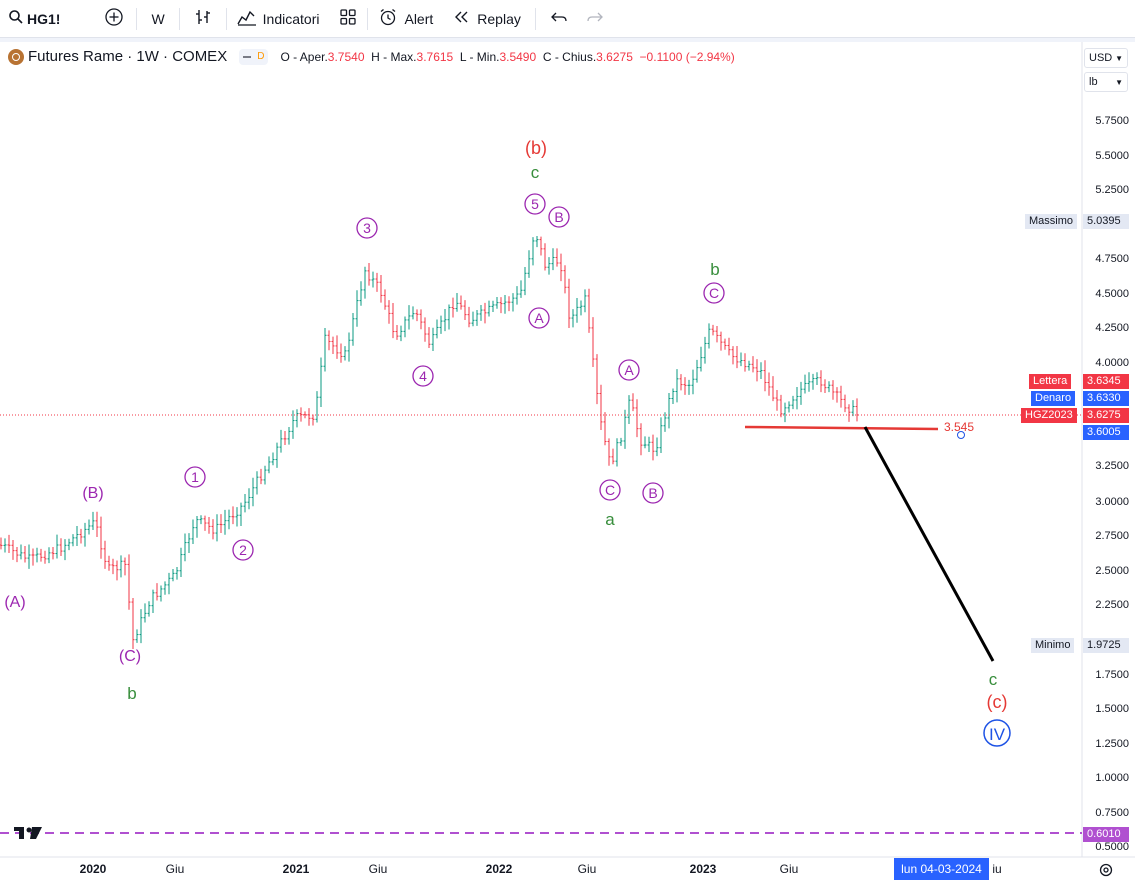 This screenshot has width=1135, height=894. I want to click on redo-button, so click(595, 19).